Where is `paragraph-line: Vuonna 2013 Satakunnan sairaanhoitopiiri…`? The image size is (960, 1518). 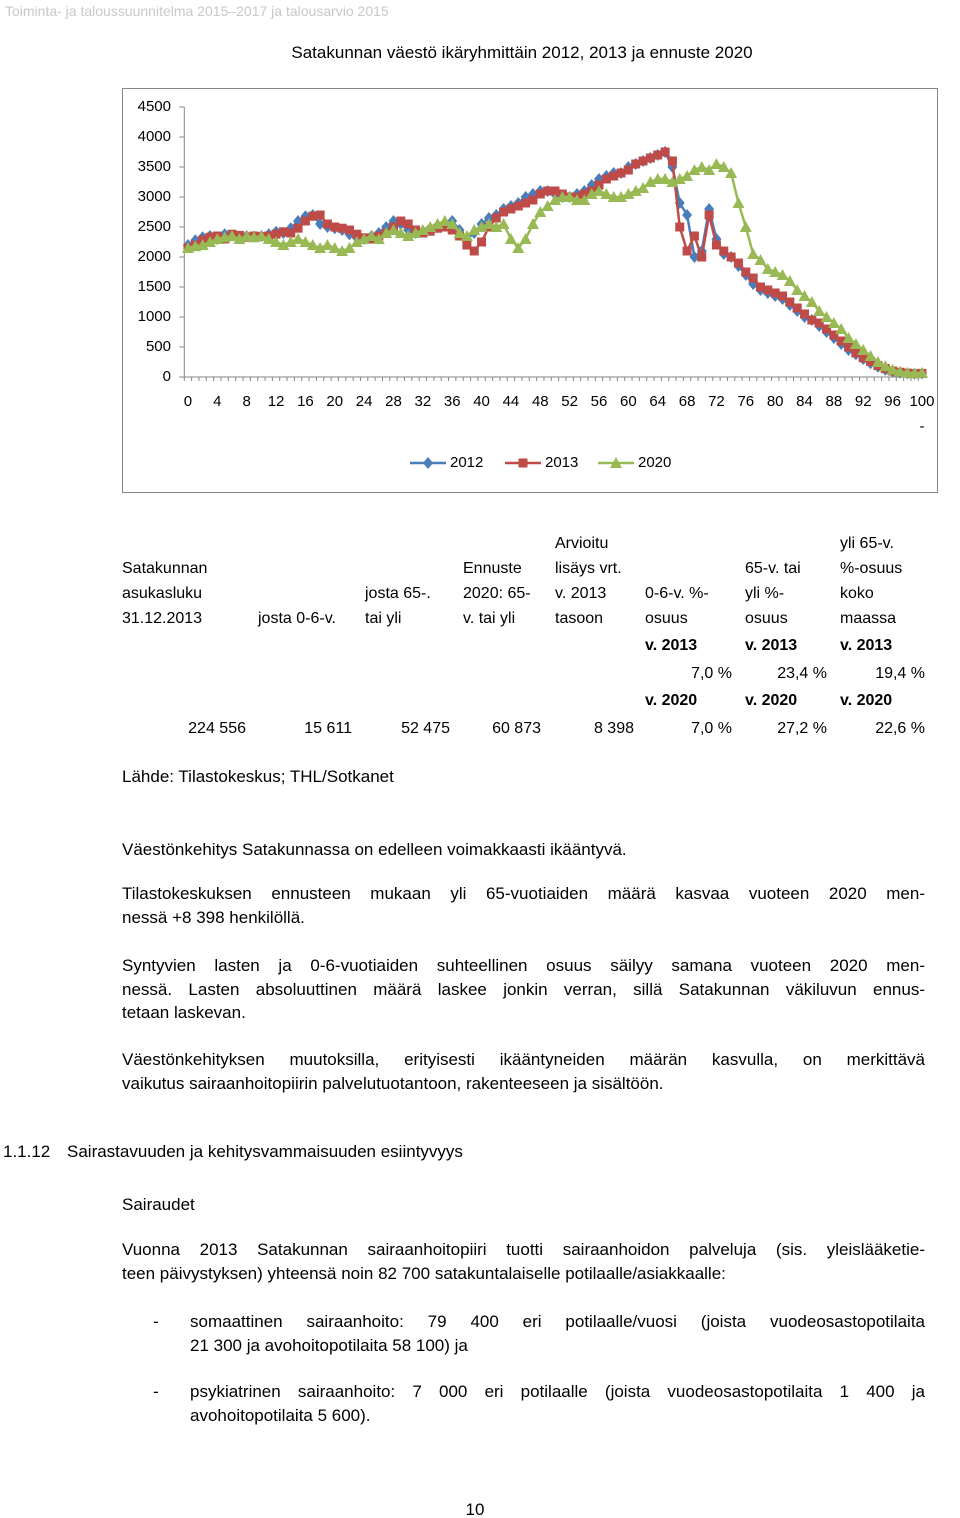
paragraph-line: Vuonna 2013 Satakunnan sairaanhoitopiiri… is located at coordinates (523, 1249).